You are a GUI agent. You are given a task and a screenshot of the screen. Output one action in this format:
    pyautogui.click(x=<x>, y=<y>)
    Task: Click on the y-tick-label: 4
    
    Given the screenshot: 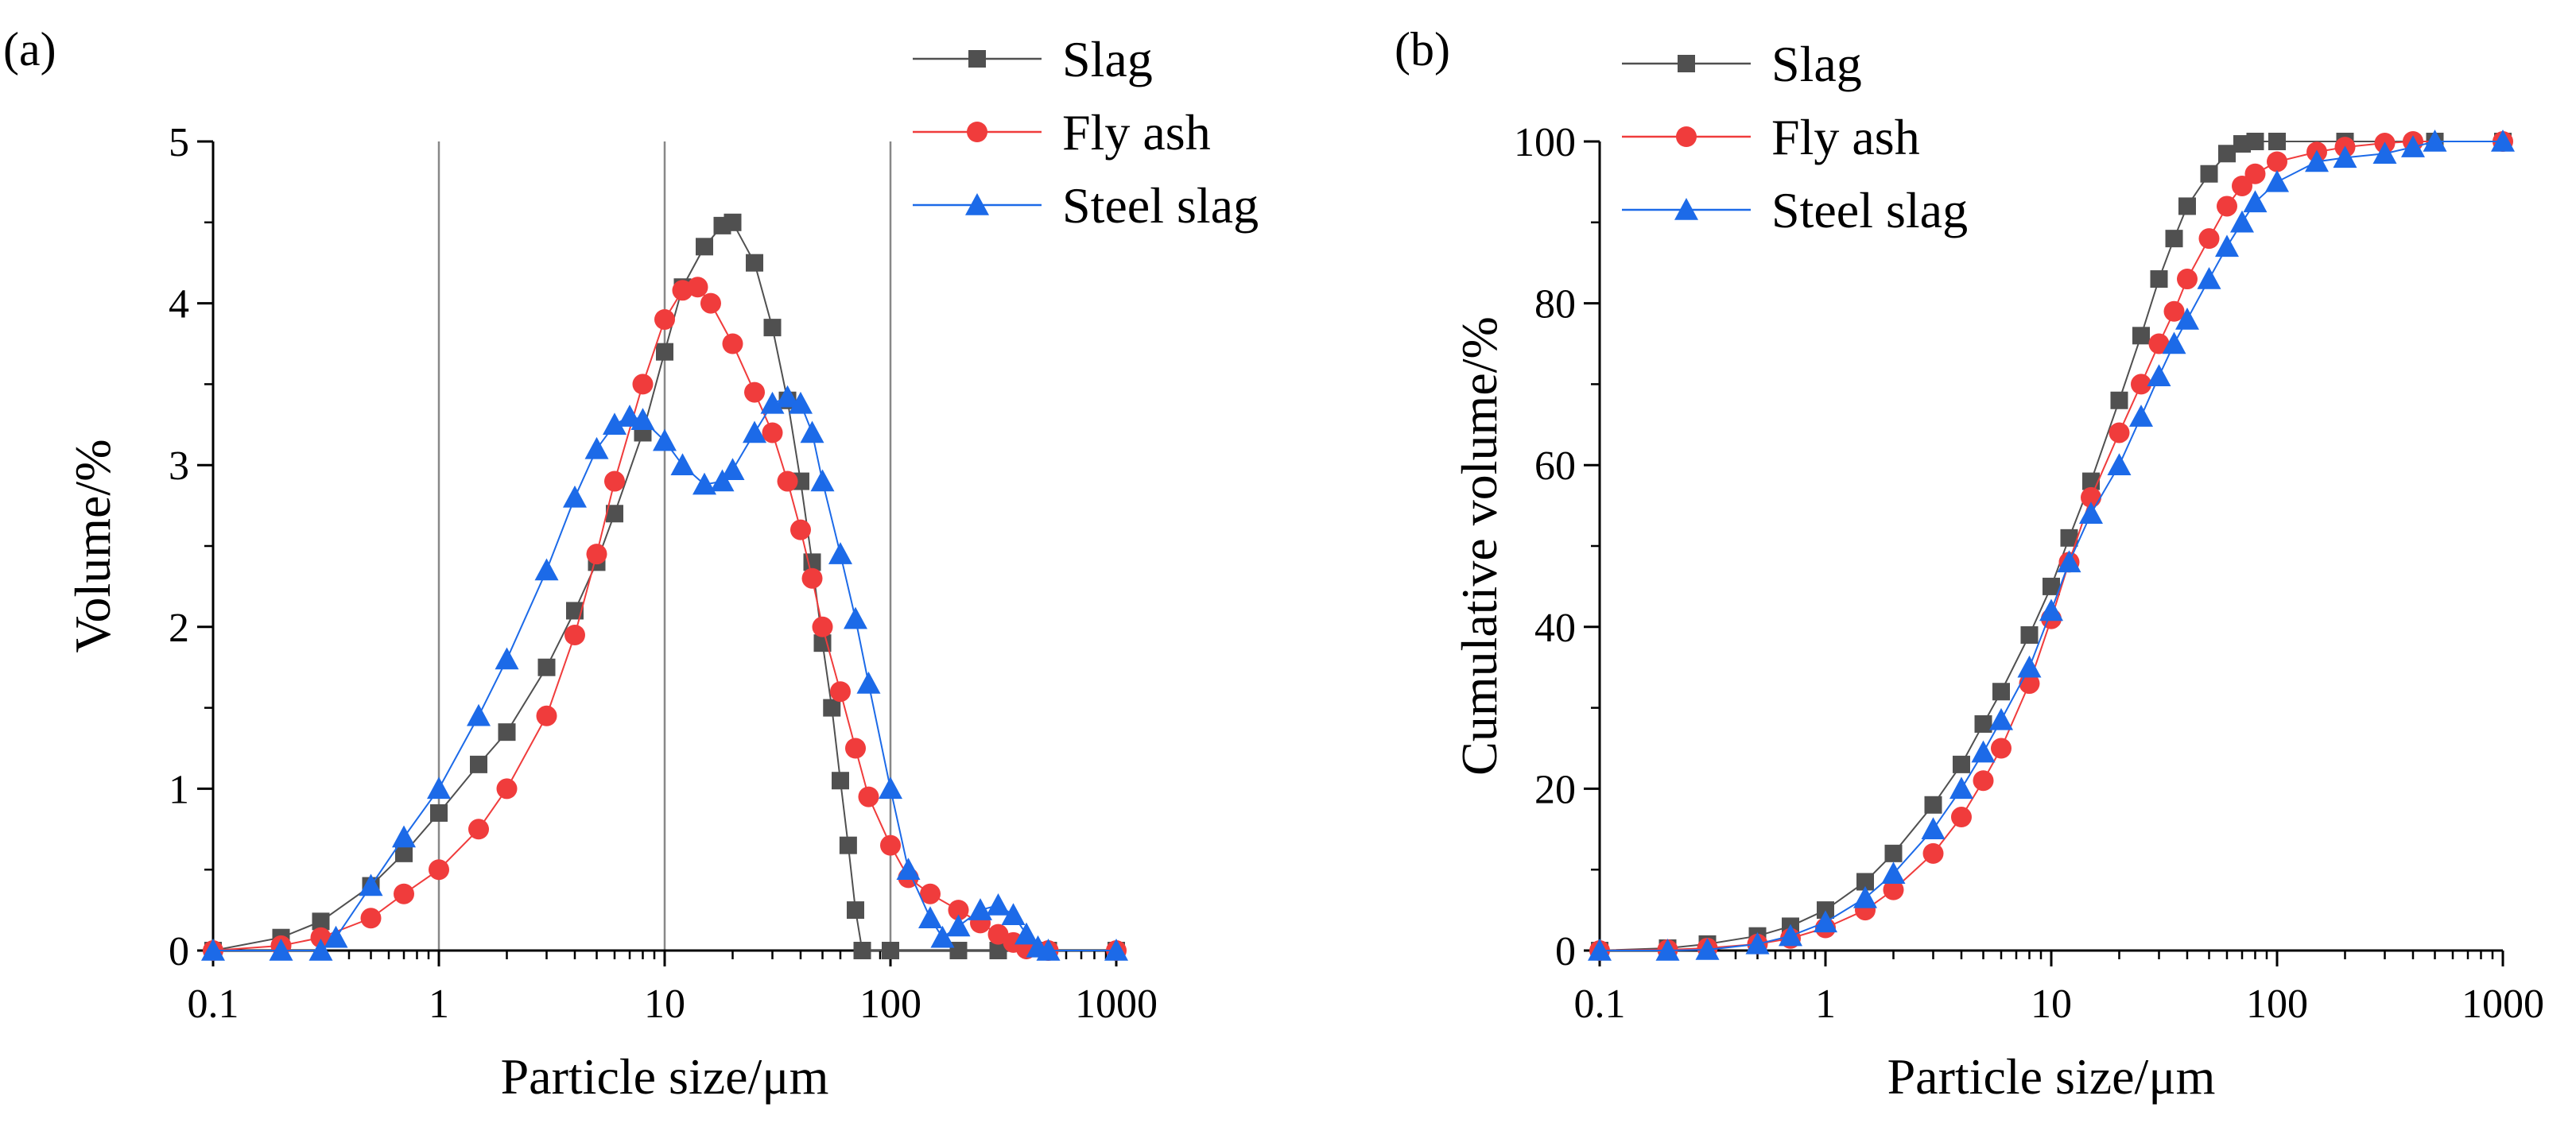 What is the action you would take?
    pyautogui.click(x=179, y=304)
    